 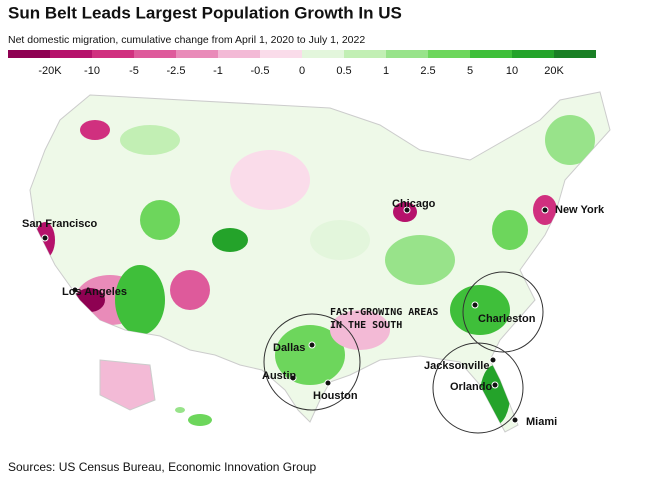 I want to click on legend-label: -5, so click(x=134, y=71).